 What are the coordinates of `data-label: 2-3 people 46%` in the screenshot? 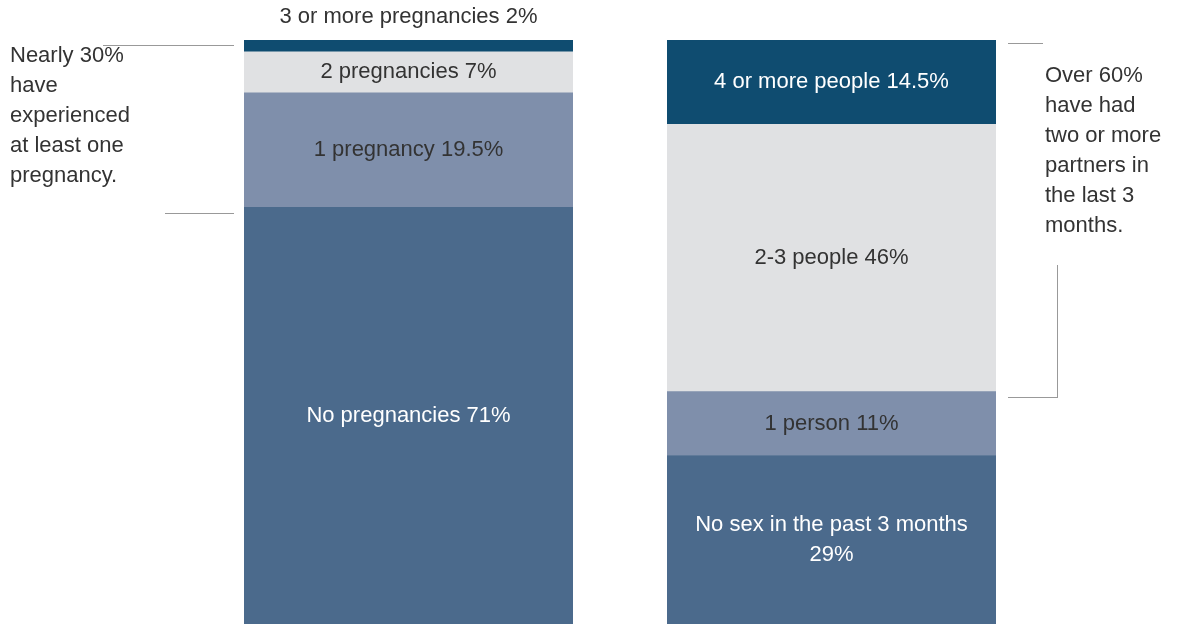 It's located at (831, 256).